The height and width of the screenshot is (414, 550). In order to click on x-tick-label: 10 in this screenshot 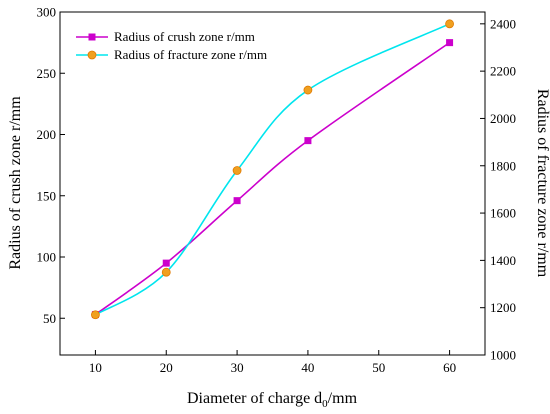, I will do `click(95, 367)`.